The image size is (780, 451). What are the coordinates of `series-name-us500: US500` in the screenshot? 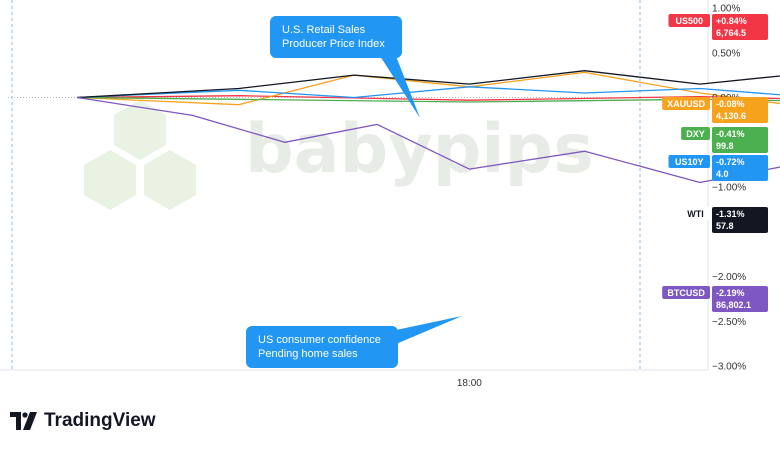 It's located at (689, 21).